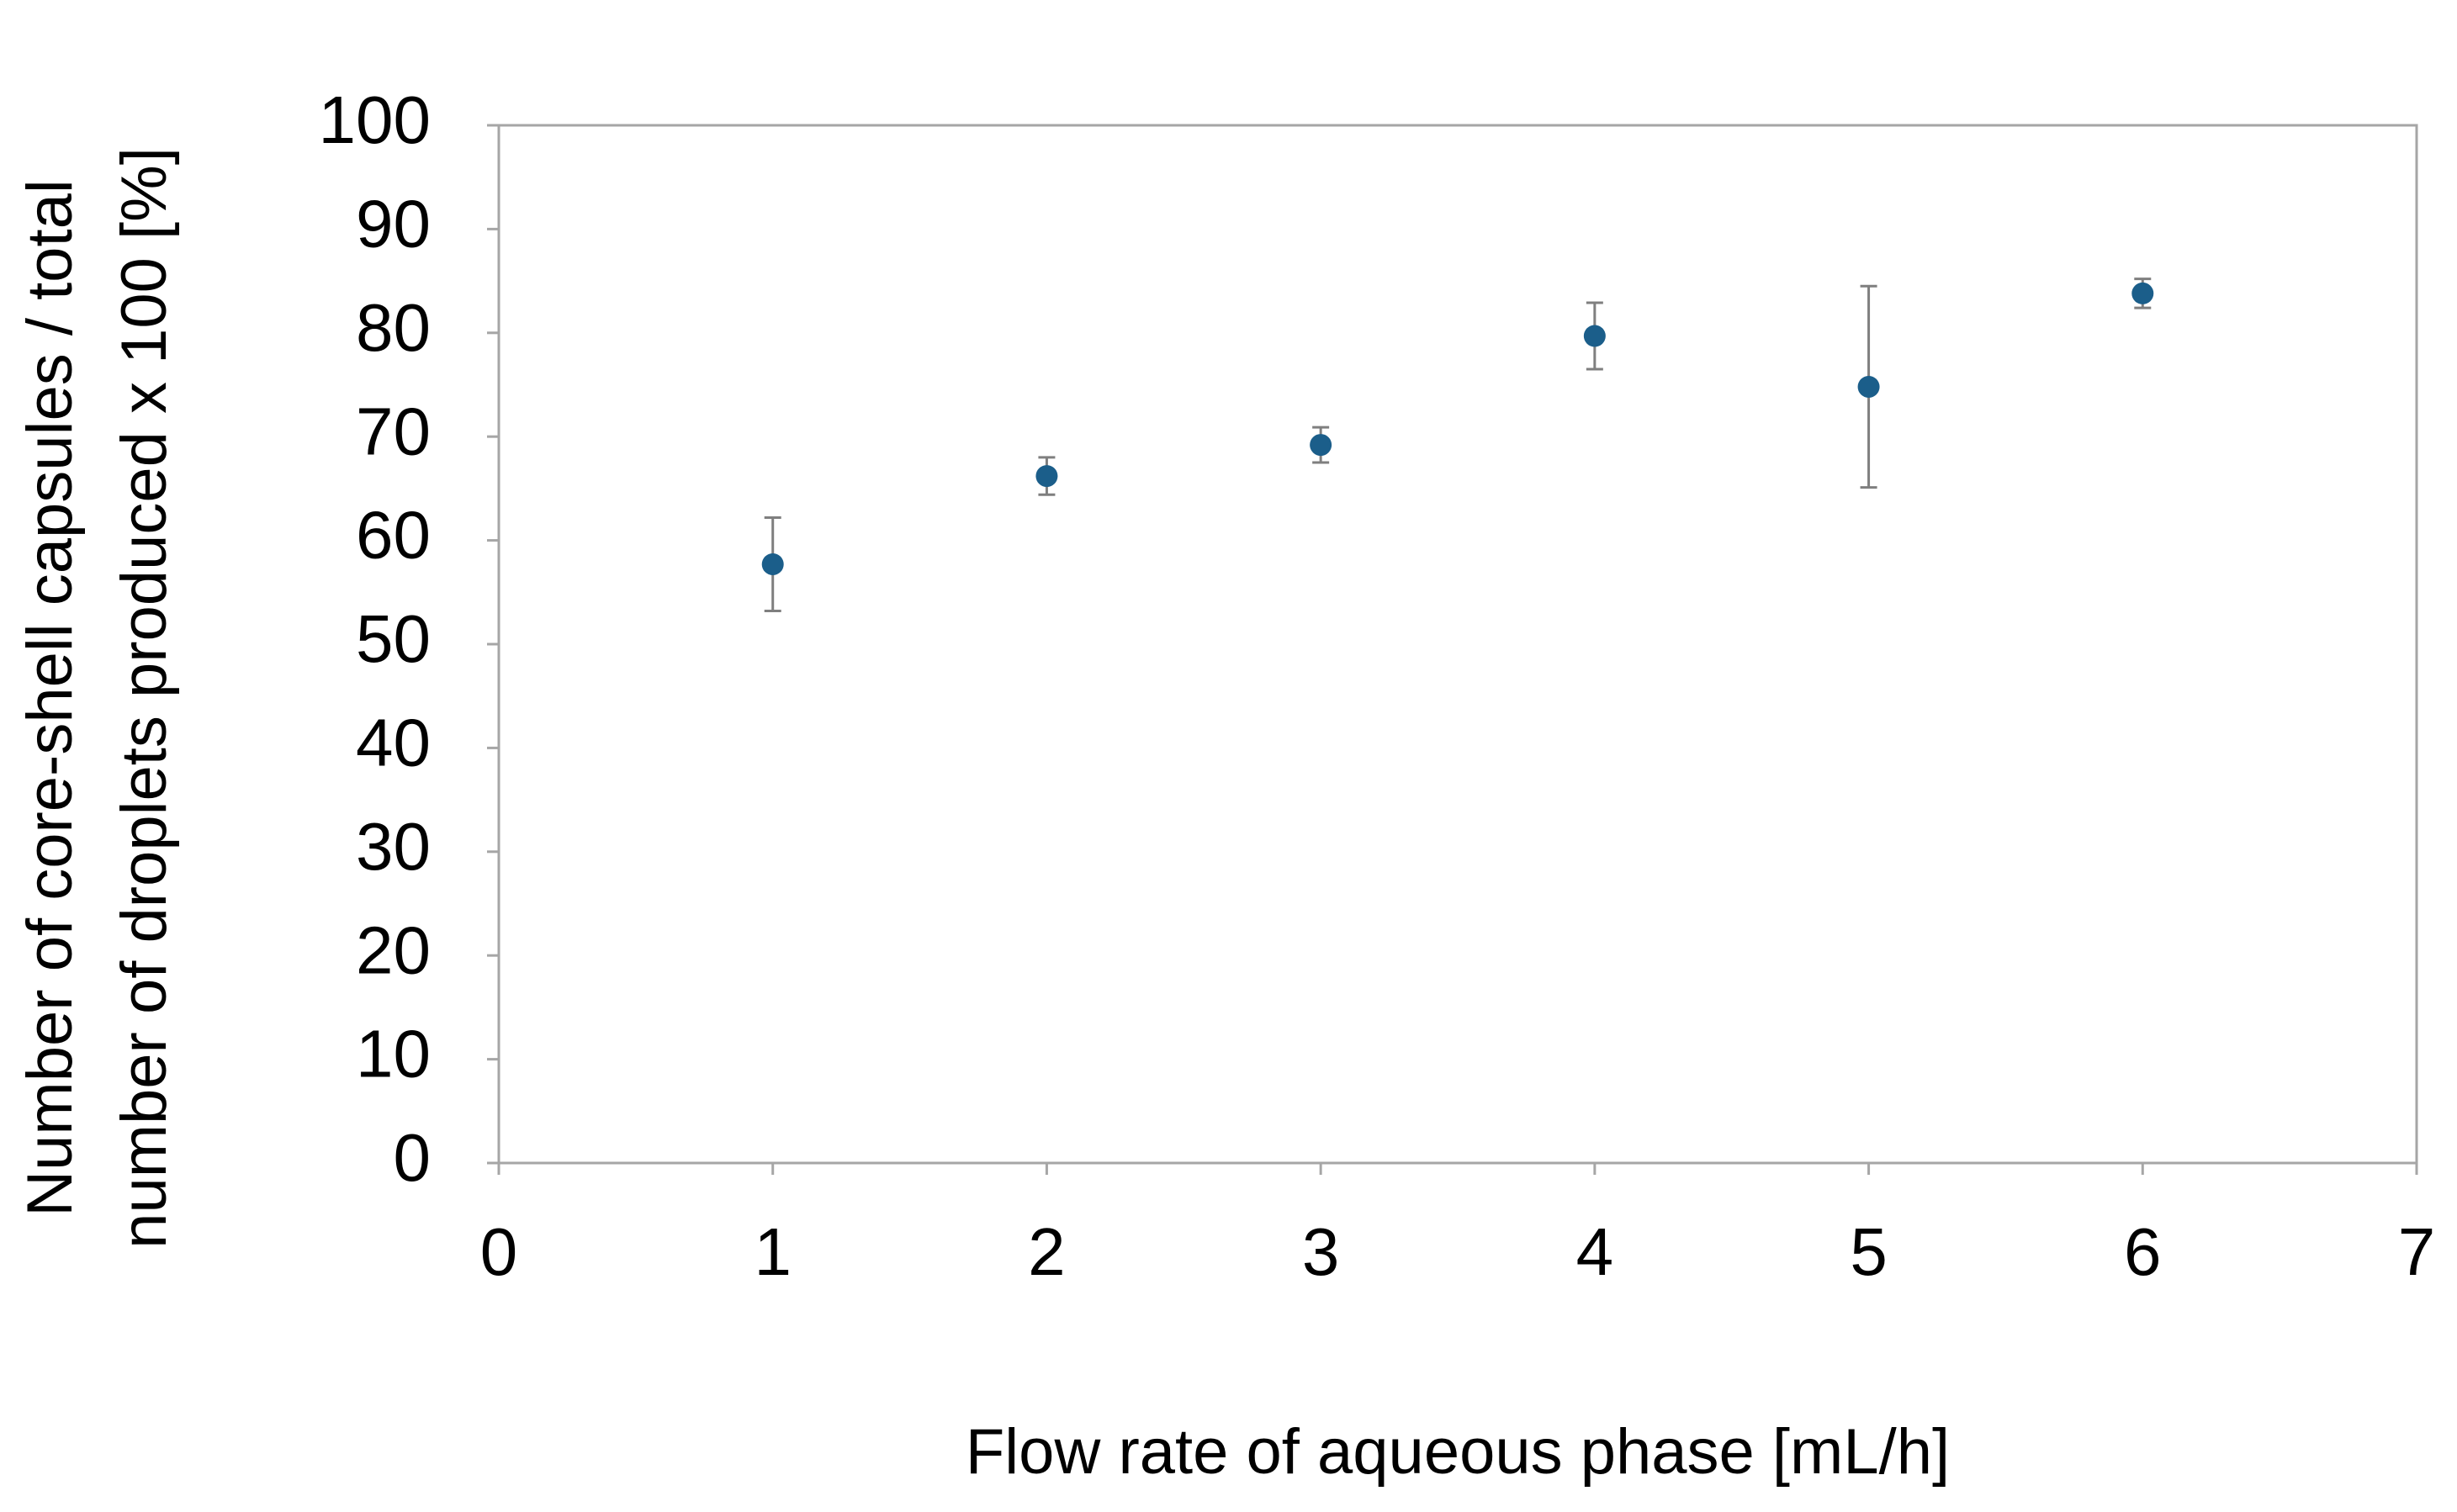  Describe the element at coordinates (1869, 1251) in the screenshot. I see `x-tick-label: 5` at that location.